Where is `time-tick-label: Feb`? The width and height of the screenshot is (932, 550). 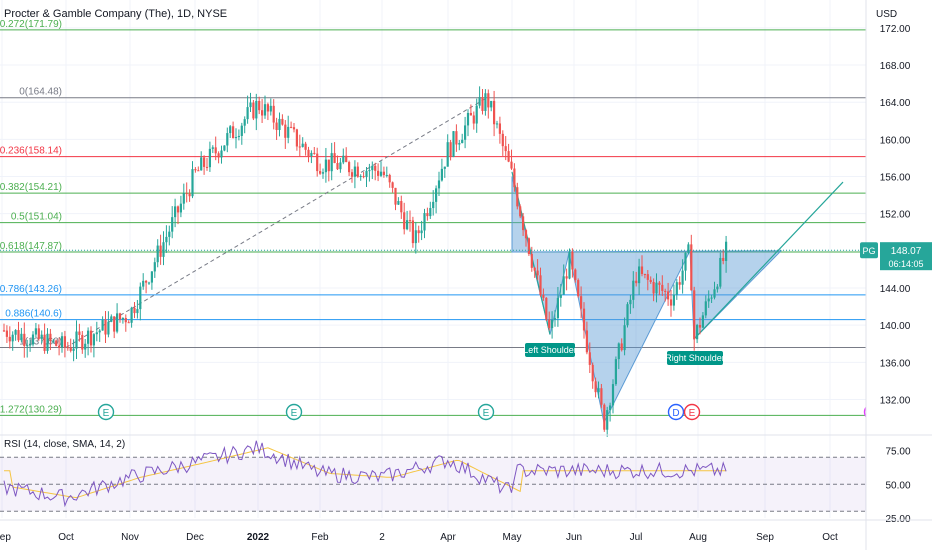
time-tick-label: Feb is located at coordinates (320, 537).